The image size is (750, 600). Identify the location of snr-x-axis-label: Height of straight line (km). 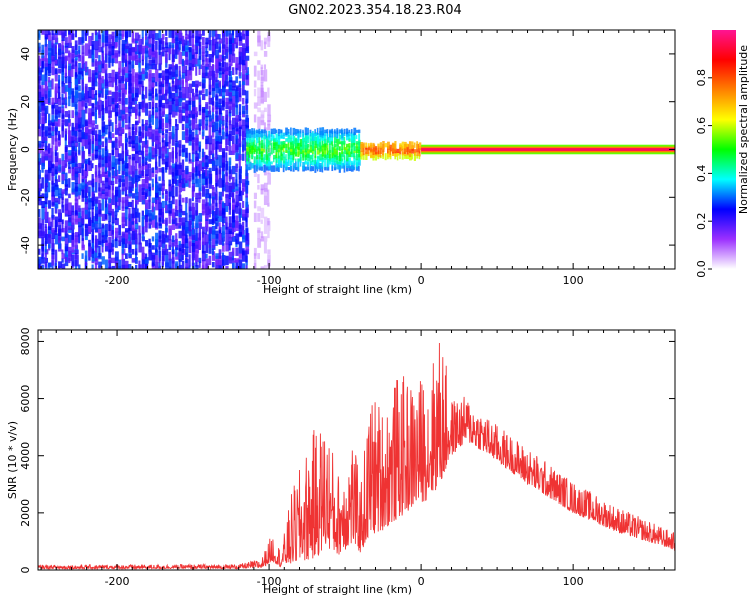
(337, 589).